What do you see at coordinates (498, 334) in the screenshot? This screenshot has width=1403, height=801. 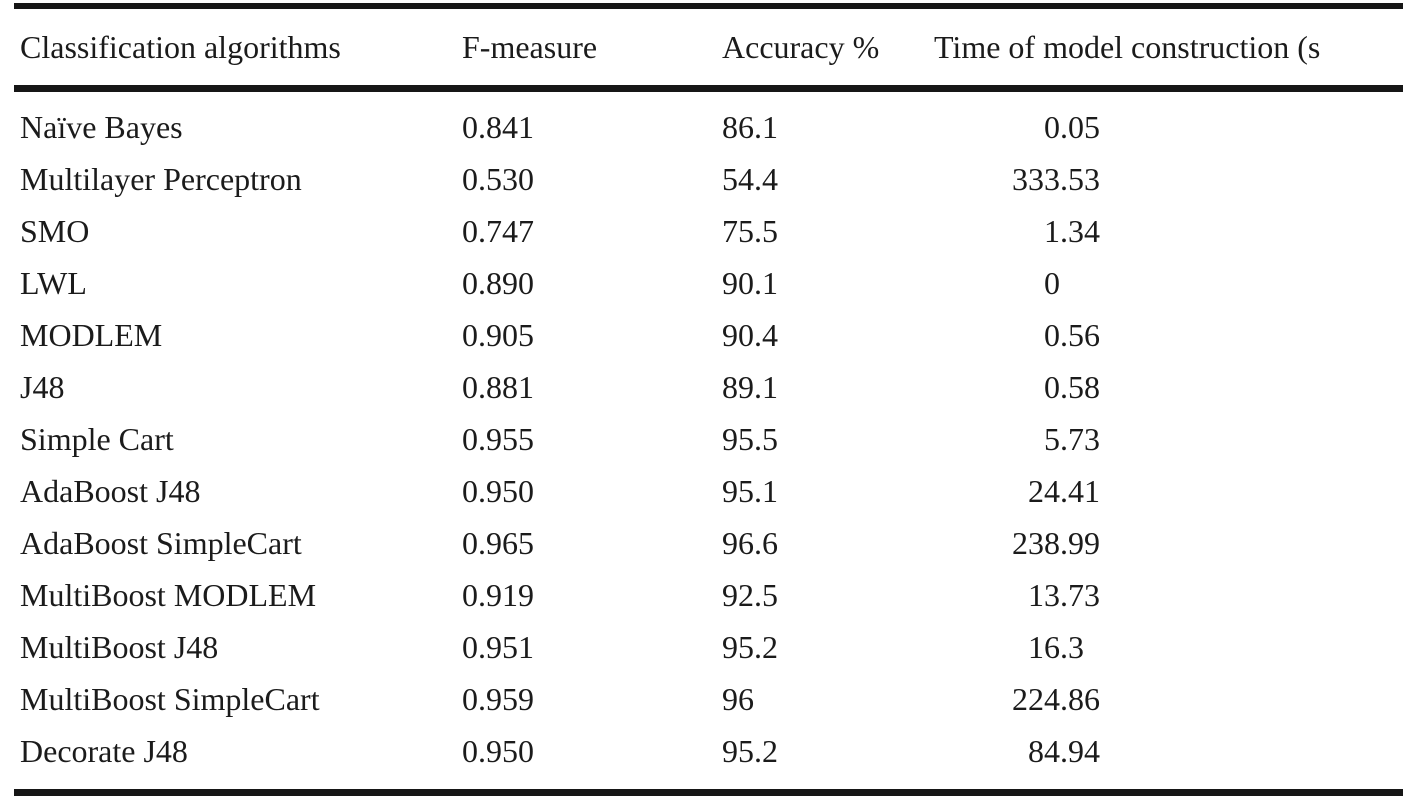 I see `cell-f-measure: 0.905` at bounding box center [498, 334].